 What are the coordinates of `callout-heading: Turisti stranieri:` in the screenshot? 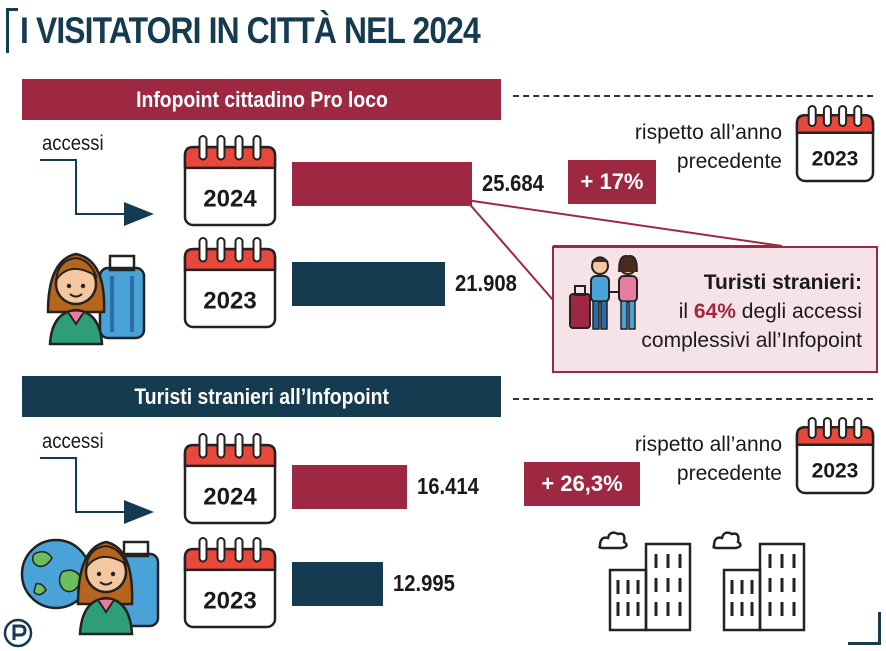 It's located at (782, 282).